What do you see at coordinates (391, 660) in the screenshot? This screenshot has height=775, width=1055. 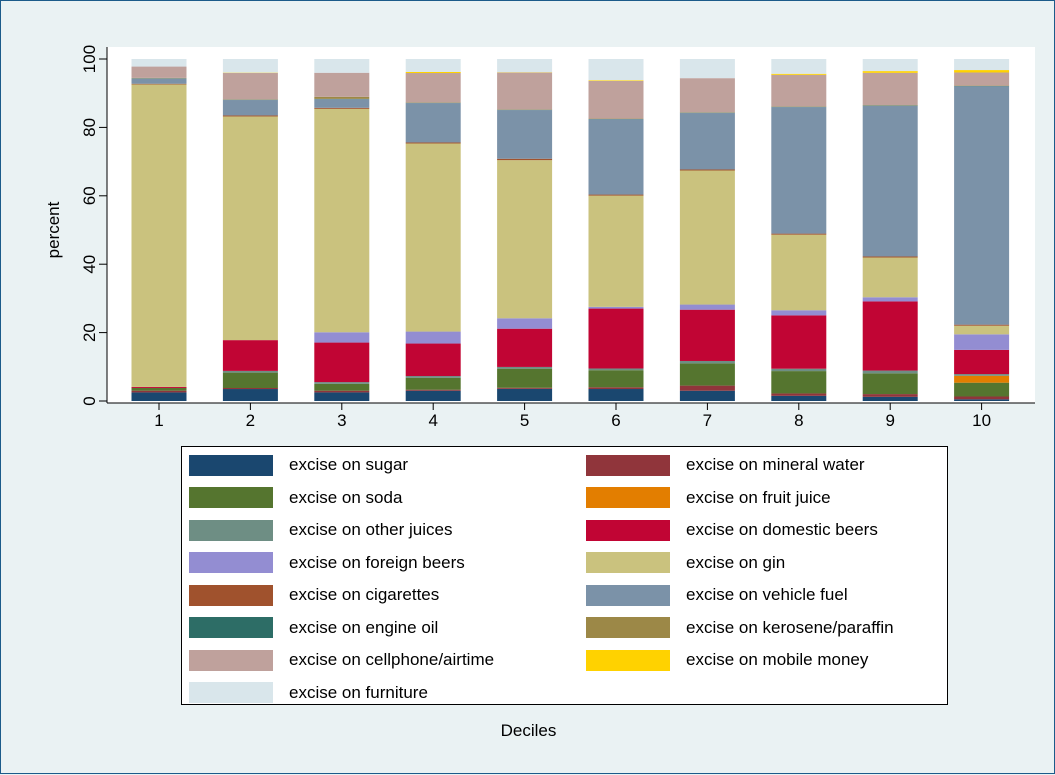 I see `legend-label: excise on cellphone/airtime` at bounding box center [391, 660].